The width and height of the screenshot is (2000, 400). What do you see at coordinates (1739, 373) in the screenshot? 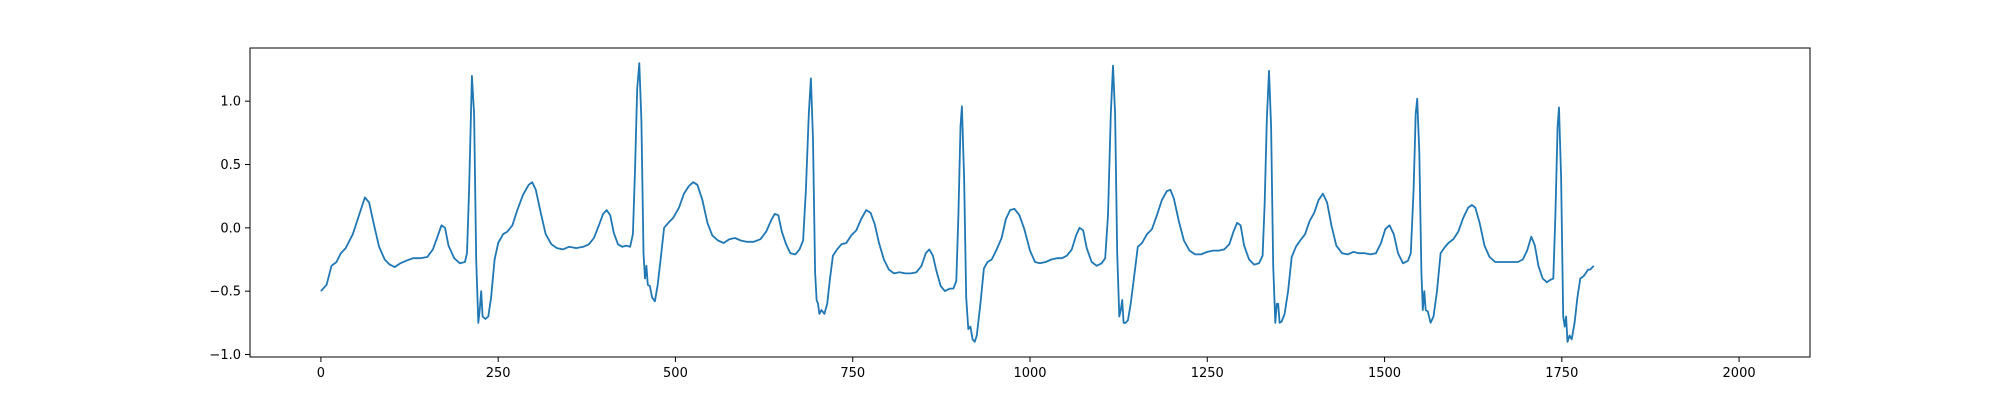
I see `x-tick-label: 2000` at bounding box center [1739, 373].